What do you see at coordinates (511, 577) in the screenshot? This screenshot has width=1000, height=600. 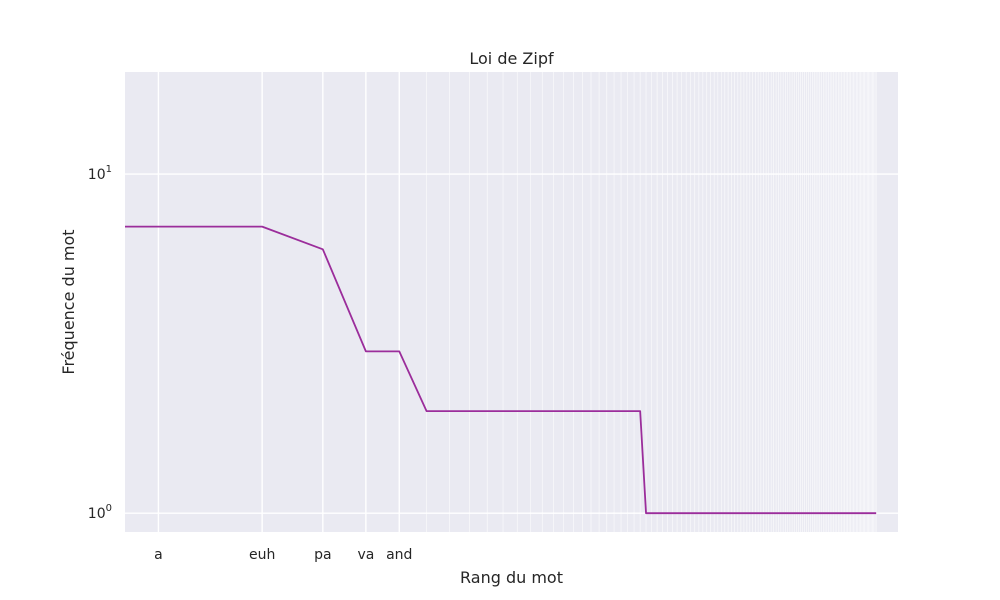 I see `x-axis-label: Rang du mot` at bounding box center [511, 577].